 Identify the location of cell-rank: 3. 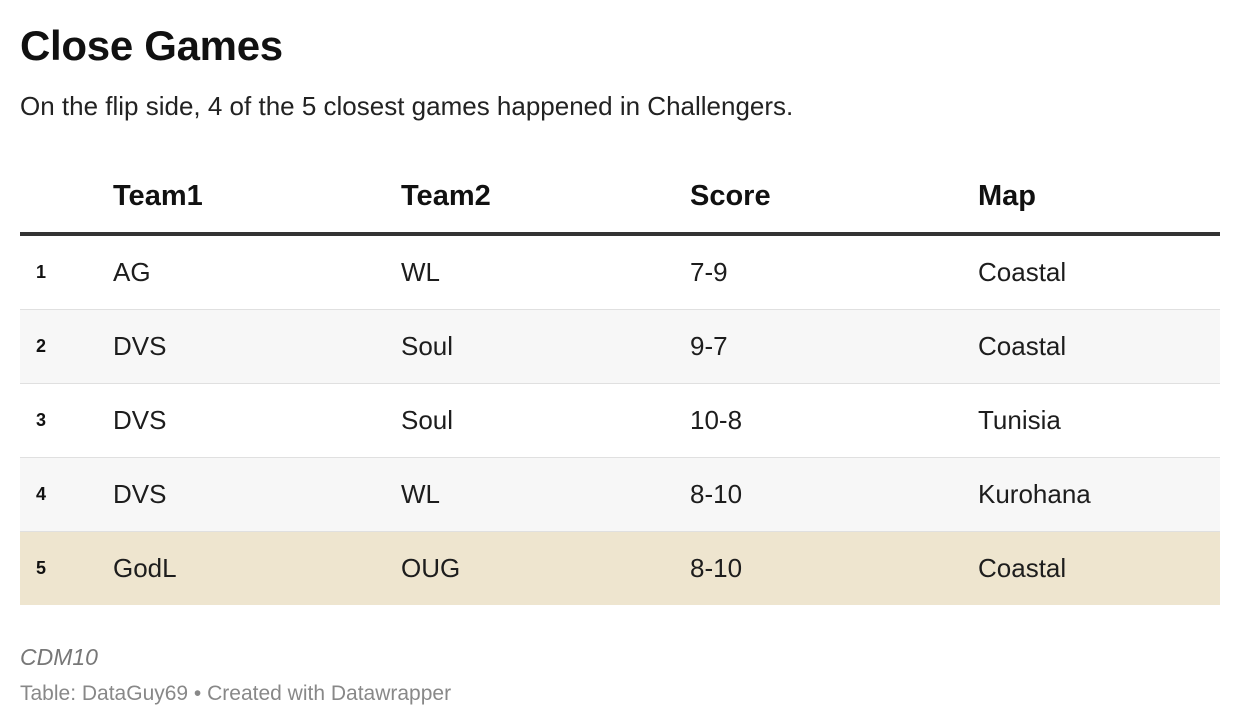
(66, 420).